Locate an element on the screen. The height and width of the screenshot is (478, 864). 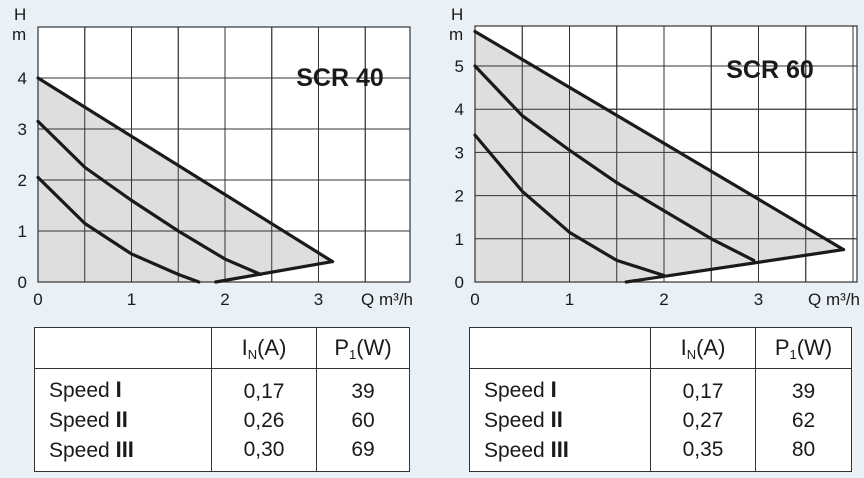
current-value: 0,30 is located at coordinates (264, 449).